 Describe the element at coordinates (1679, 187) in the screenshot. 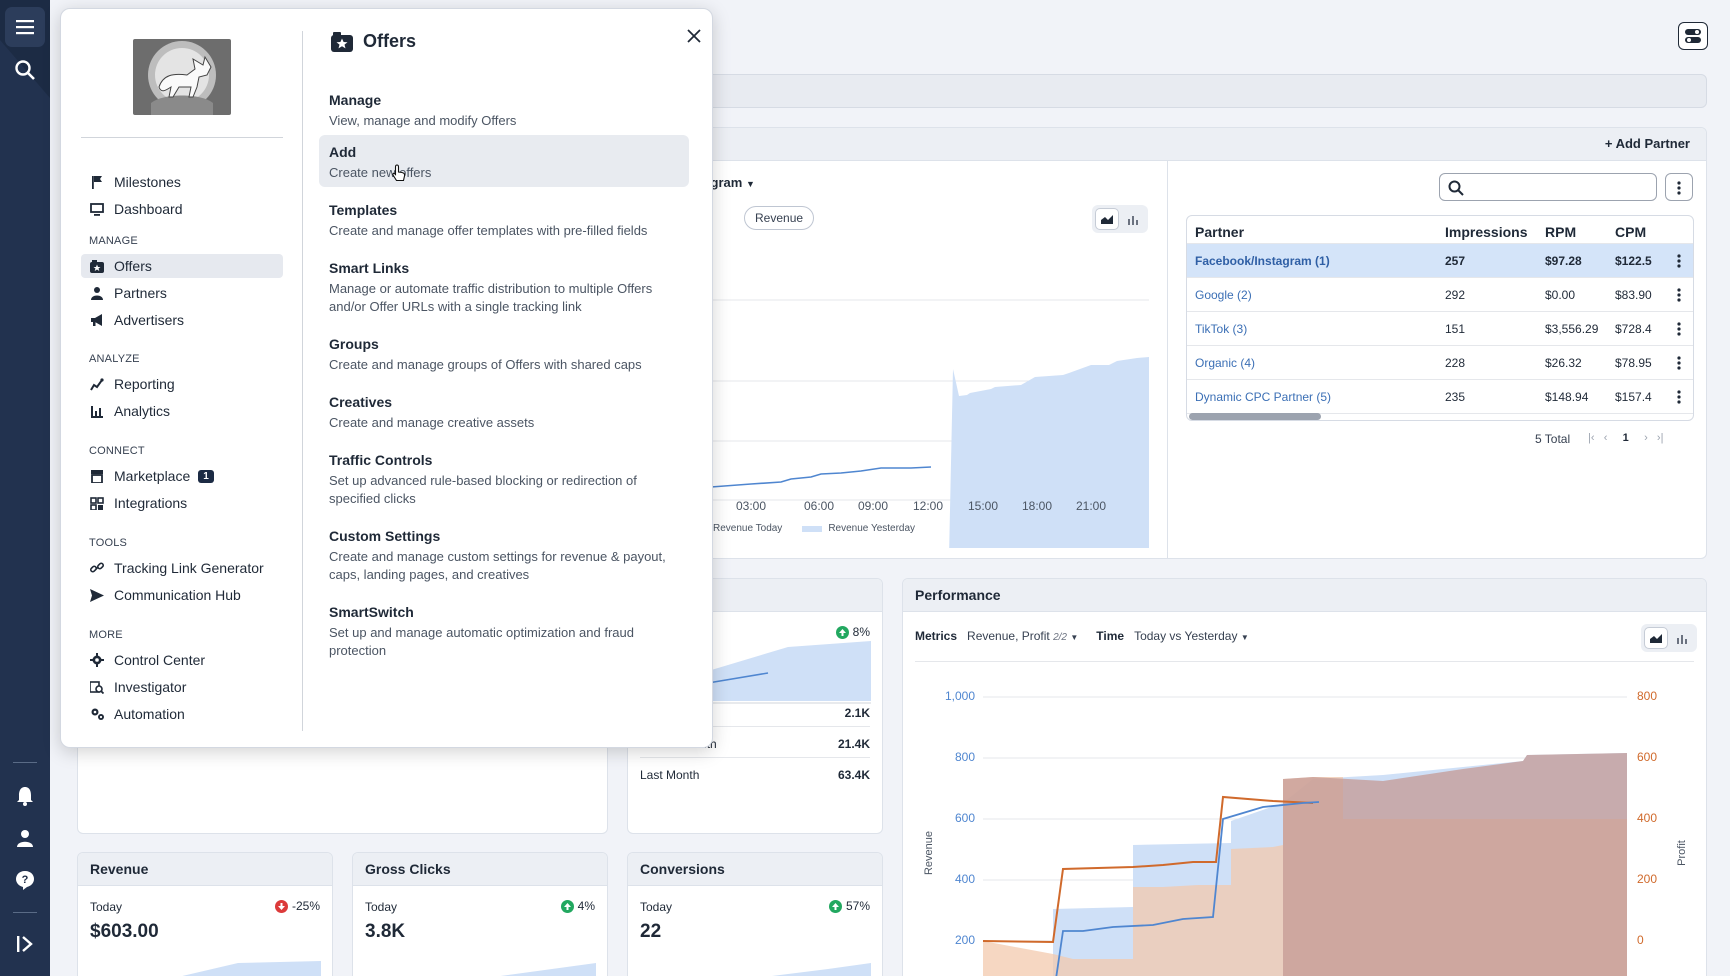

I see `table-options-button` at that location.